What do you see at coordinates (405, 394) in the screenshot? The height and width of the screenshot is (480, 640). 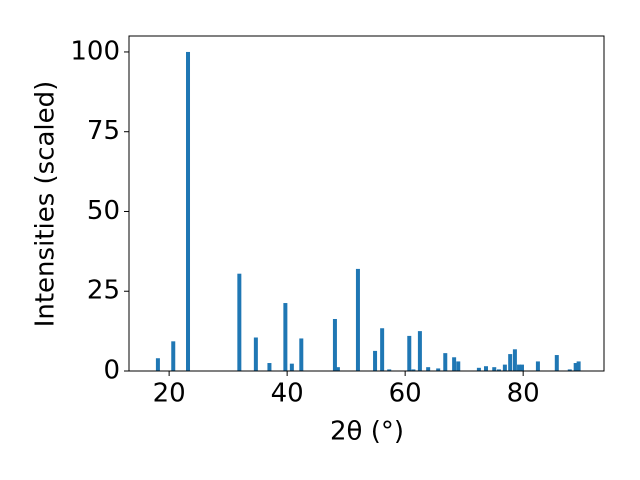 I see `x-tick-label: 60` at bounding box center [405, 394].